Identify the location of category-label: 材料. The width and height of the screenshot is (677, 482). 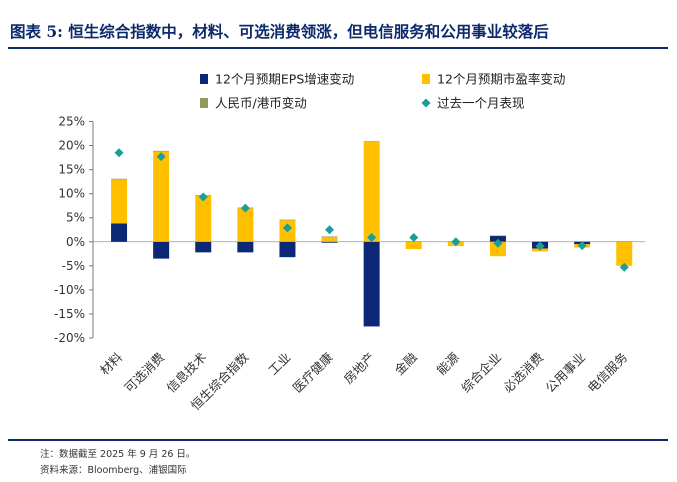
(111, 363).